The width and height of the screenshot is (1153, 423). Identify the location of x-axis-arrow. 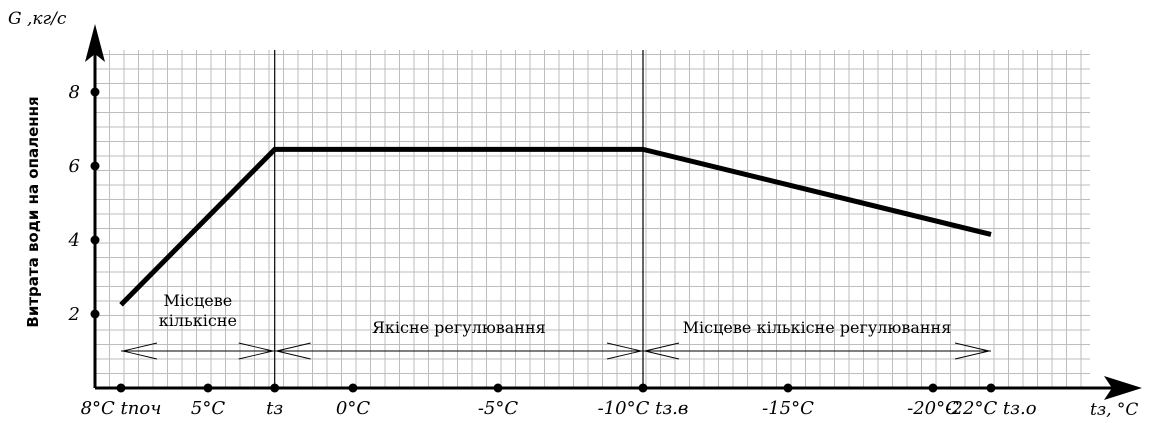
(1123, 388).